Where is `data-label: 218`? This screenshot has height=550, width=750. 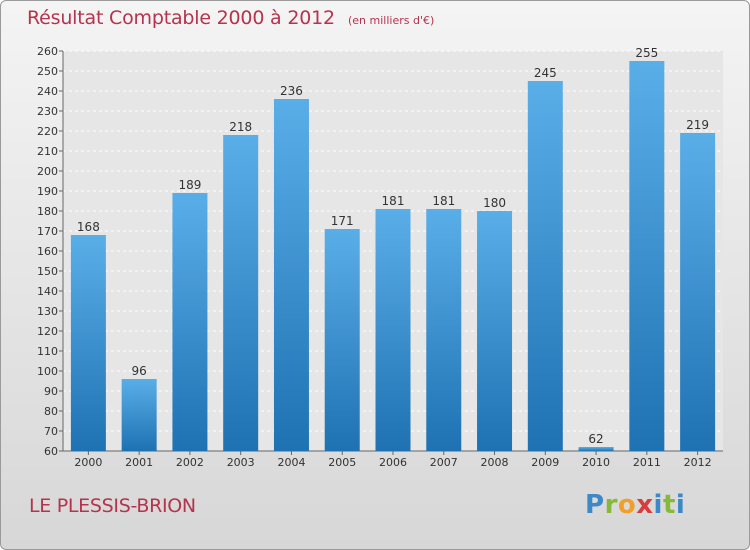 data-label: 218 is located at coordinates (240, 127).